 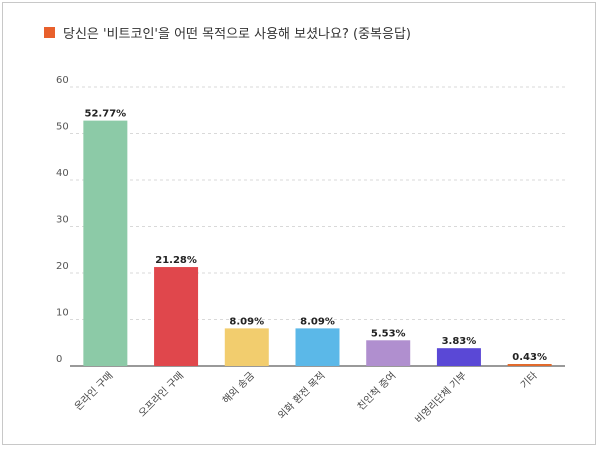 What do you see at coordinates (62, 80) in the screenshot?
I see `y-tick-label: 60` at bounding box center [62, 80].